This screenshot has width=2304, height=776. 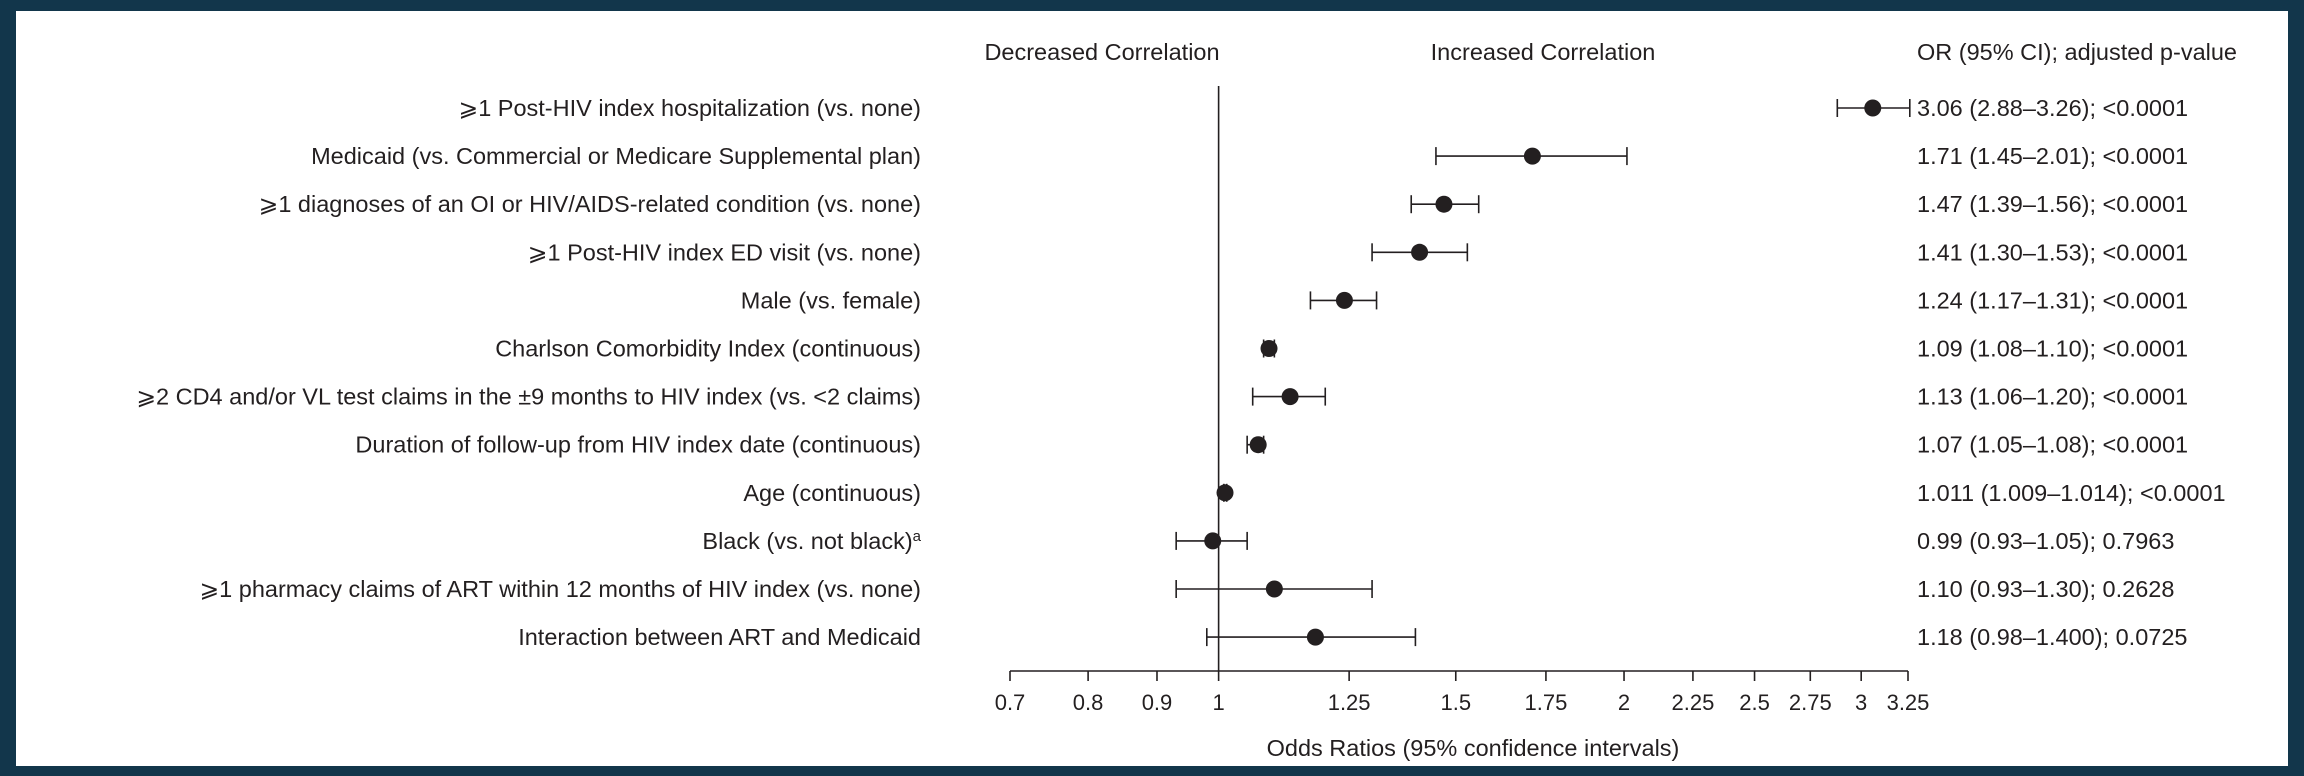 What do you see at coordinates (1349, 702) in the screenshot?
I see `x-tick-label: 1.25` at bounding box center [1349, 702].